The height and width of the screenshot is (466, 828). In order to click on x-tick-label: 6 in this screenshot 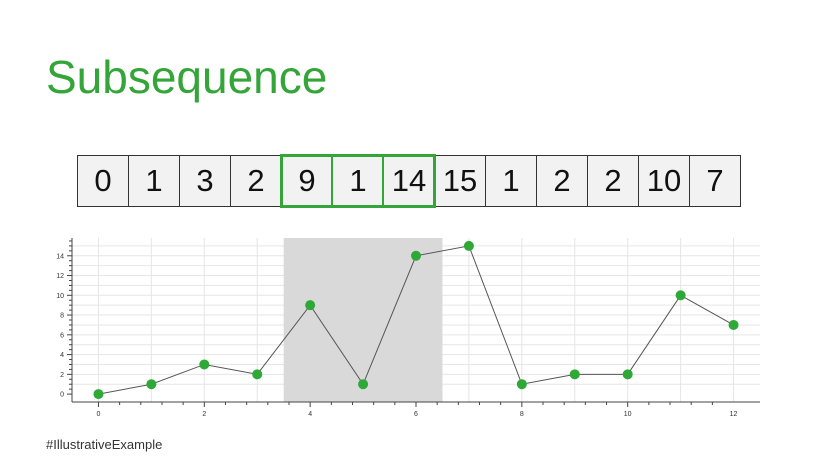, I will do `click(416, 414)`.